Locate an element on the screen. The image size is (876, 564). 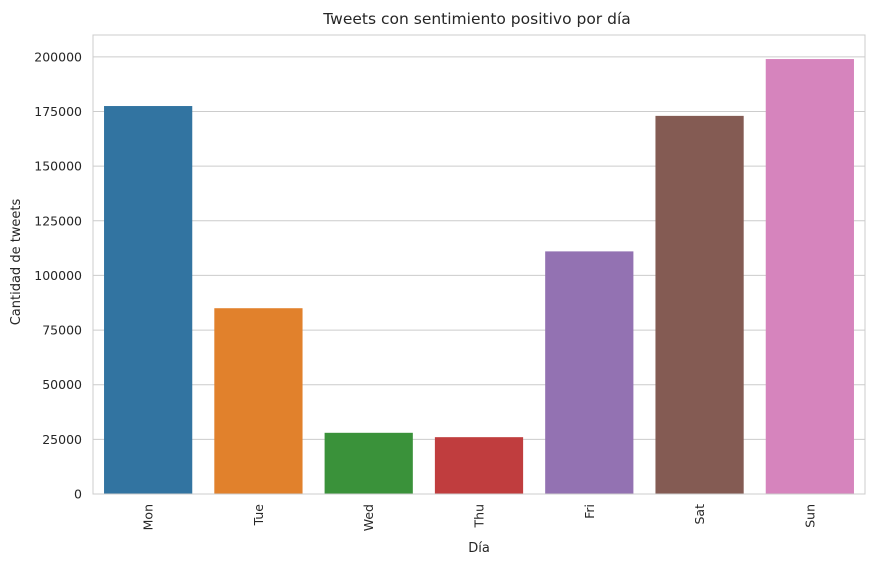
x-tick-label: Thu is located at coordinates (479, 516).